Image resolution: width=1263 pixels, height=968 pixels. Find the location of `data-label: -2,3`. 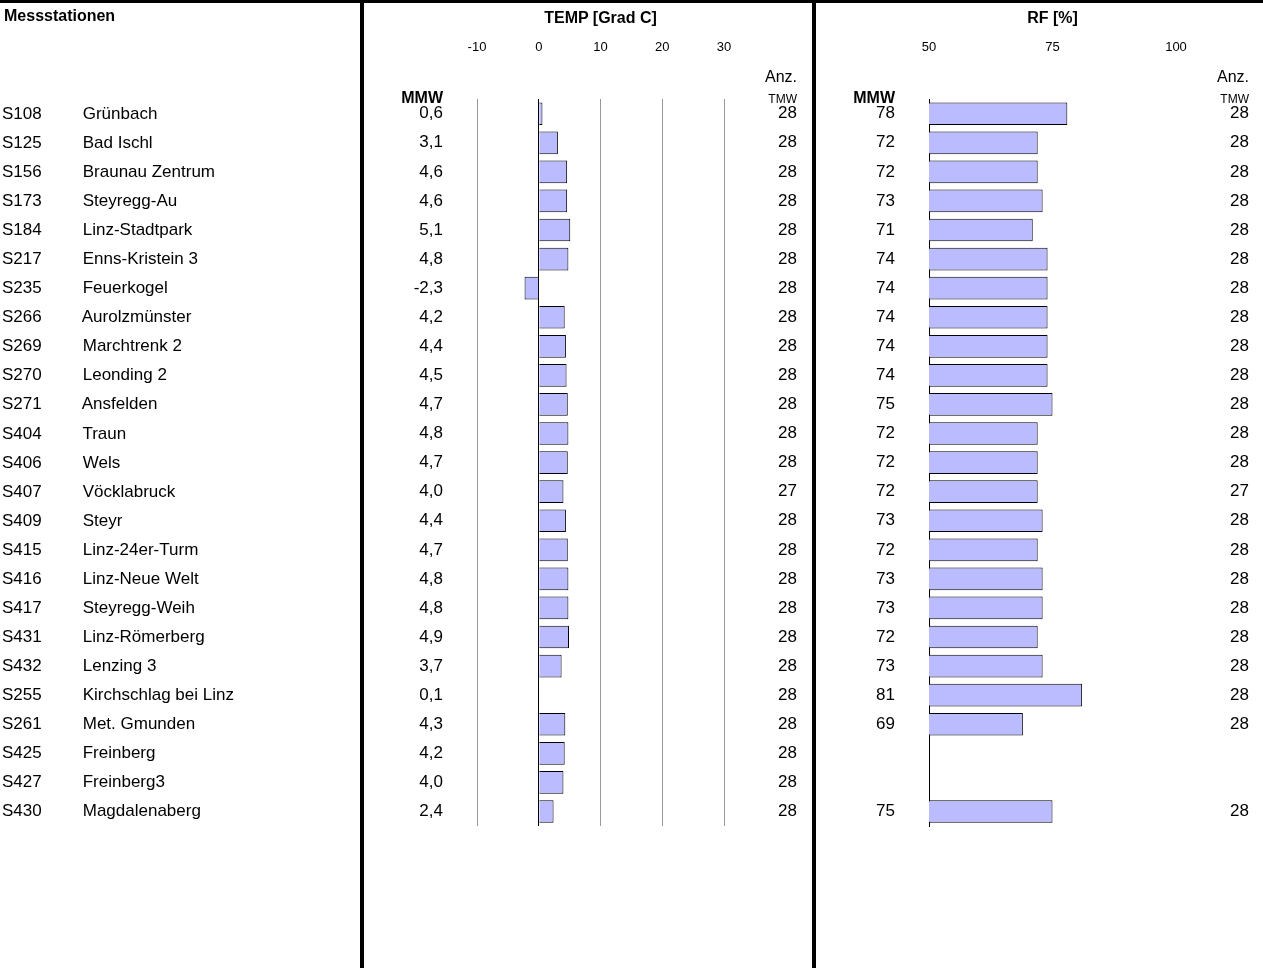

data-label: -2,3 is located at coordinates (428, 287).